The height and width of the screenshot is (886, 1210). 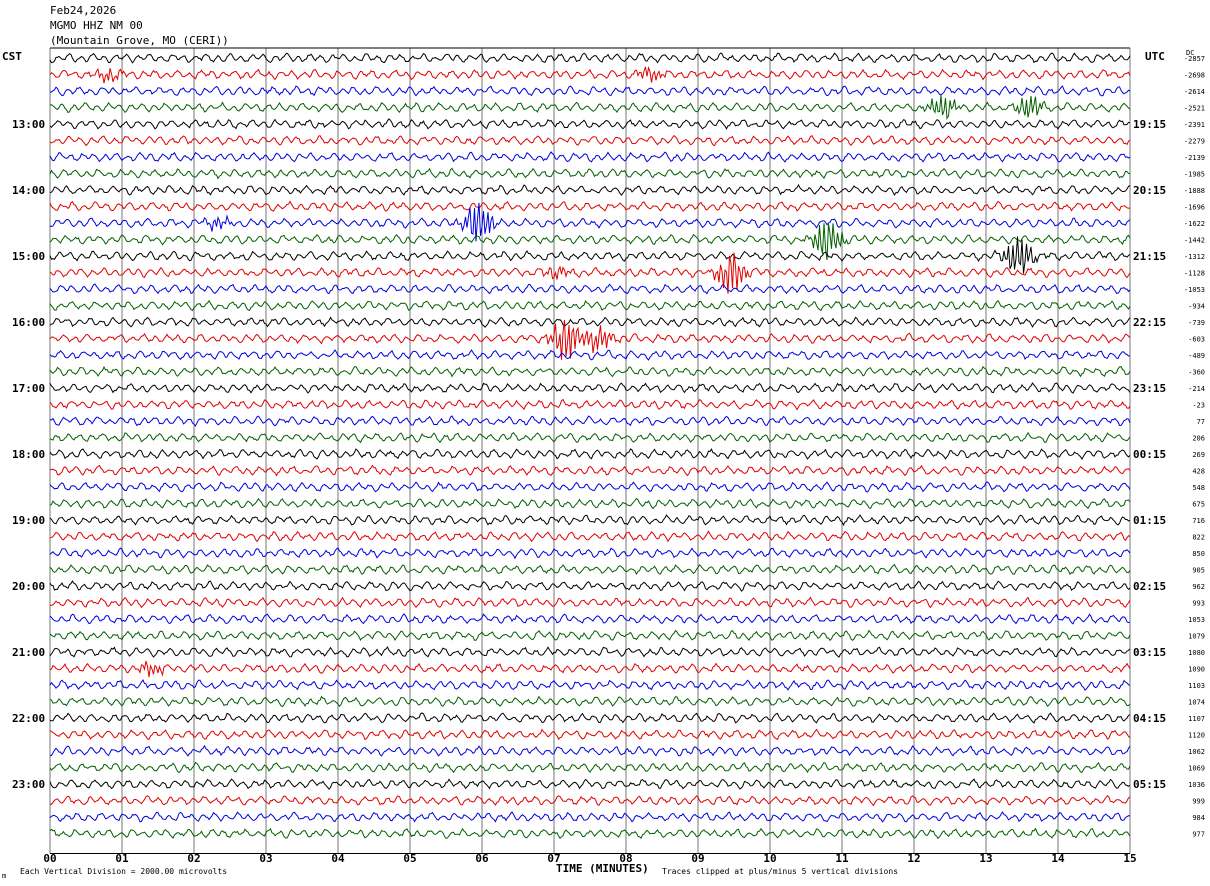 What do you see at coordinates (1196, 785) in the screenshot?
I see `dc-offset-label: 1036` at bounding box center [1196, 785].